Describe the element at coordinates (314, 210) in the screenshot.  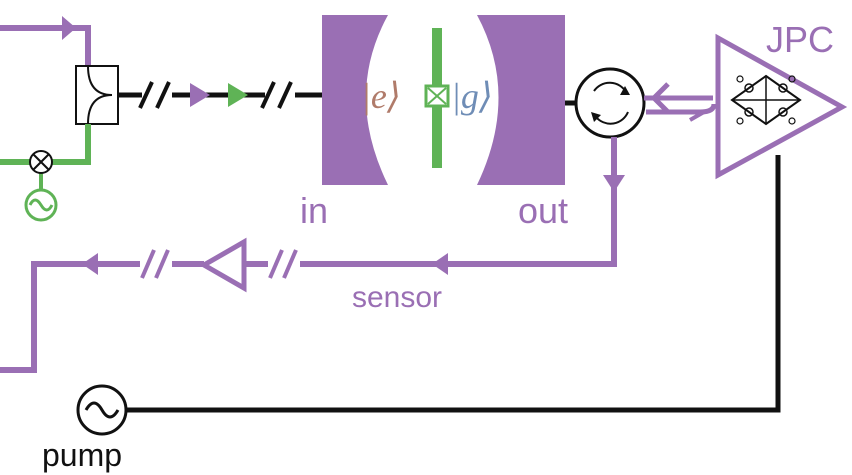
I see `in-label: in` at that location.